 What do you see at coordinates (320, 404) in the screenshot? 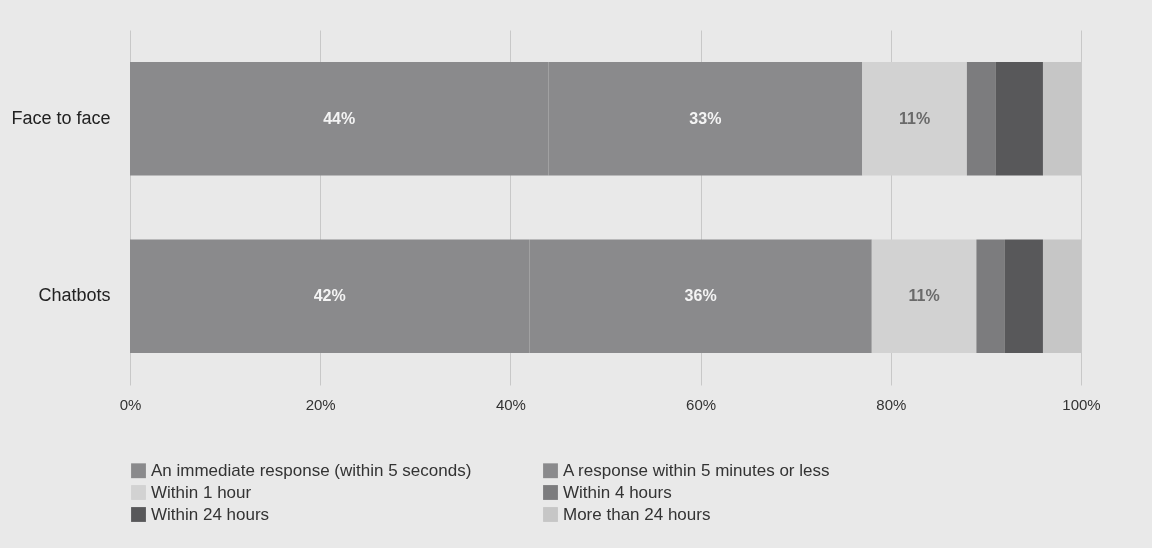
I see `x-tick-label: 20%` at bounding box center [320, 404].